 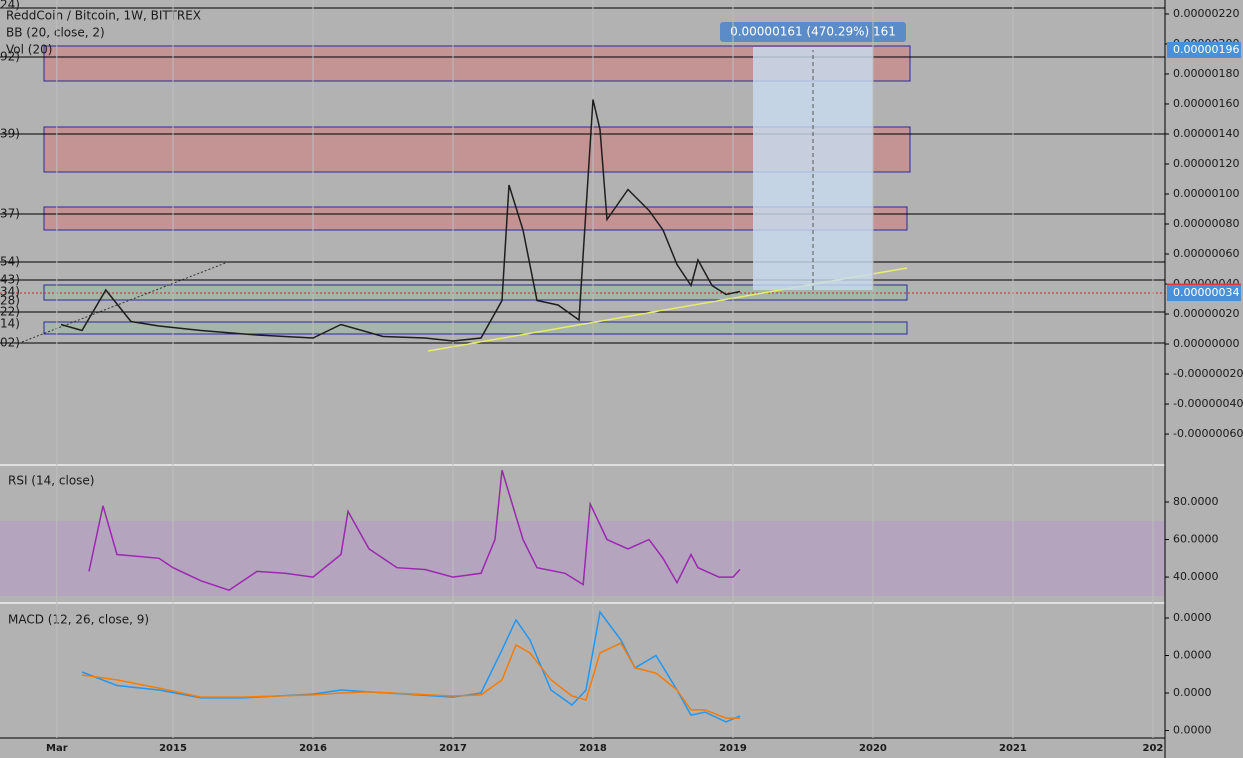 I want to click on y-tick-label: 0.00000000, so click(x=1206, y=343).